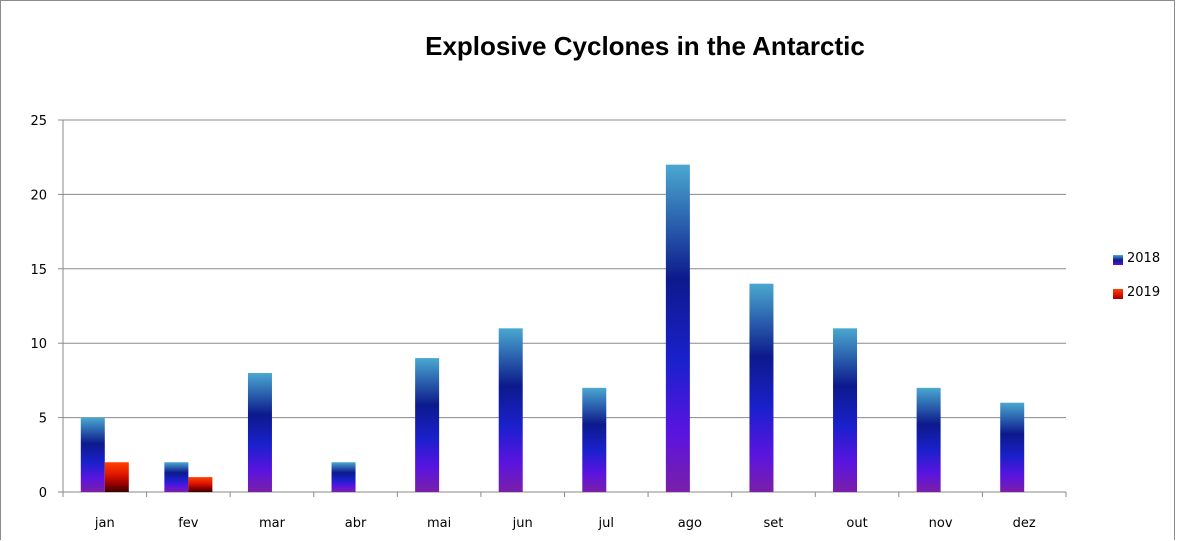 This screenshot has width=1177, height=541. Describe the element at coordinates (1136, 268) in the screenshot. I see `legend-item-2018: 2018` at that location.